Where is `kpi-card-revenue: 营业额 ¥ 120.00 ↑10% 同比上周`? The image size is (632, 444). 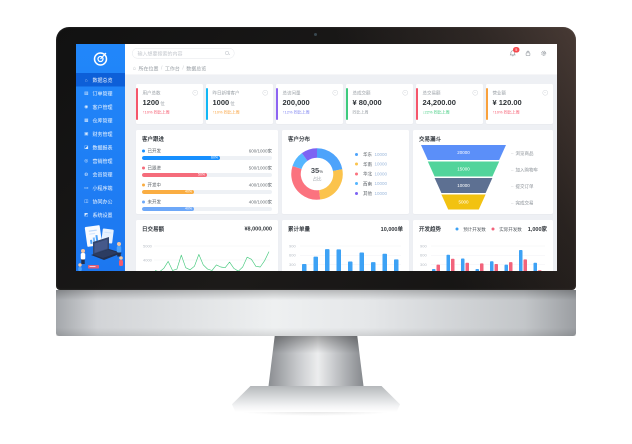 kpi-card-revenue: 营业额 ¥ 120.00 ↑10% 同比上周 is located at coordinates (519, 104).